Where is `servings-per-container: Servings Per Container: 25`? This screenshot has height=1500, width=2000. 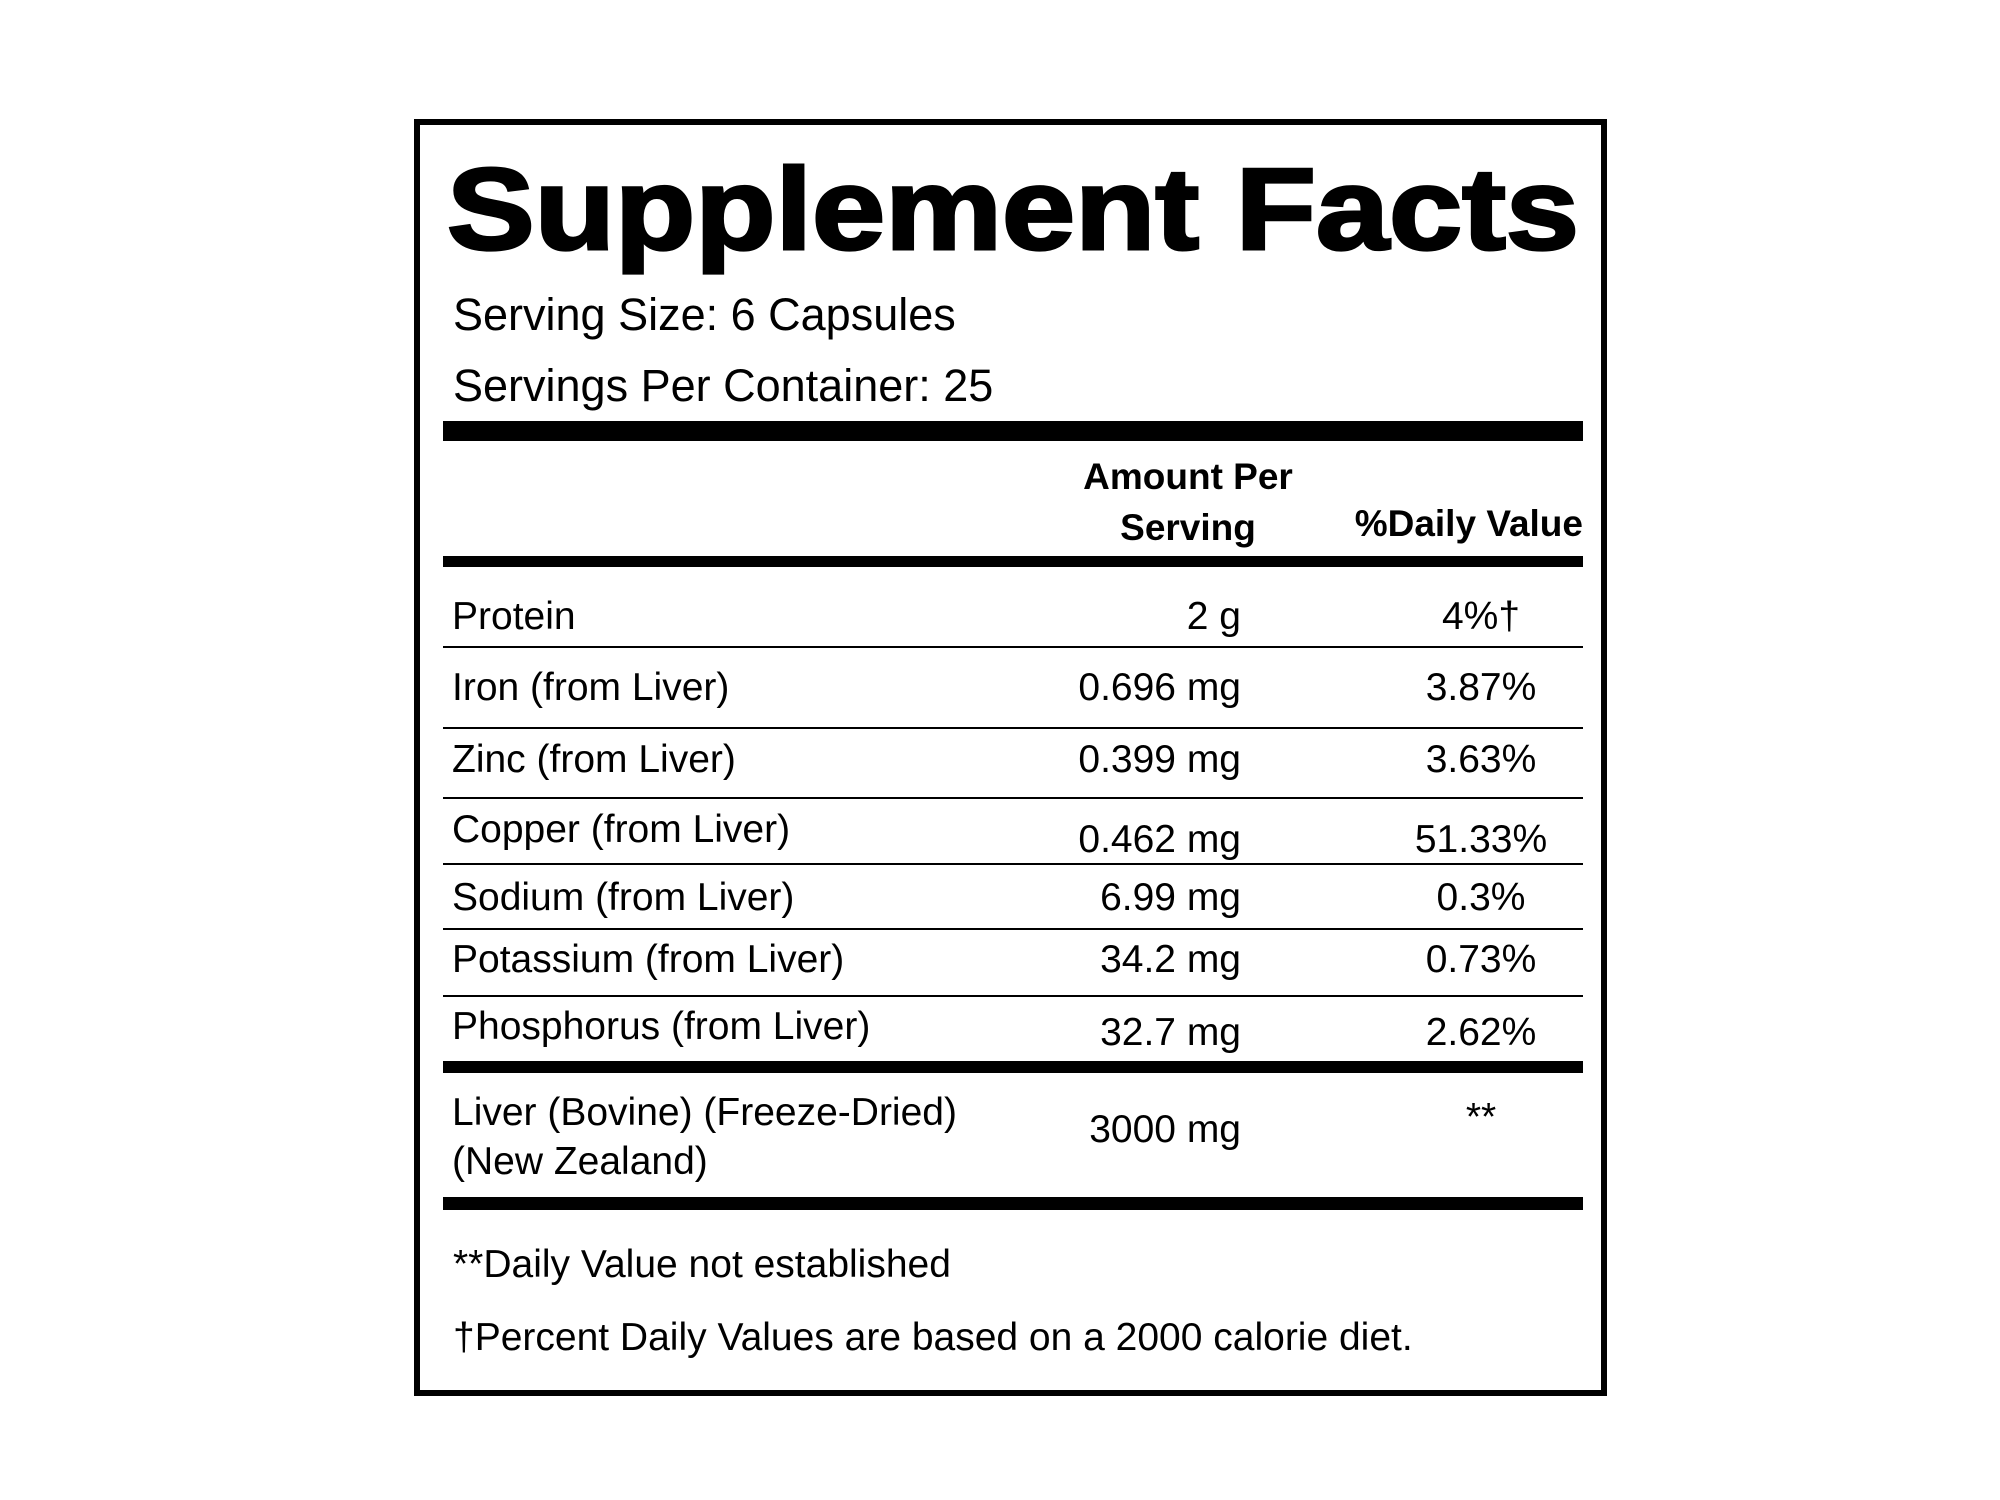
servings-per-container: Servings Per Container: 25 is located at coordinates (723, 385).